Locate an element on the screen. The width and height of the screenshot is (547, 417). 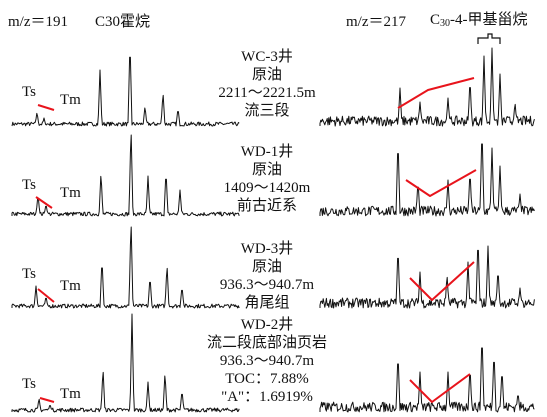
sample-1-type: 原油 is located at coordinates (266, 75).